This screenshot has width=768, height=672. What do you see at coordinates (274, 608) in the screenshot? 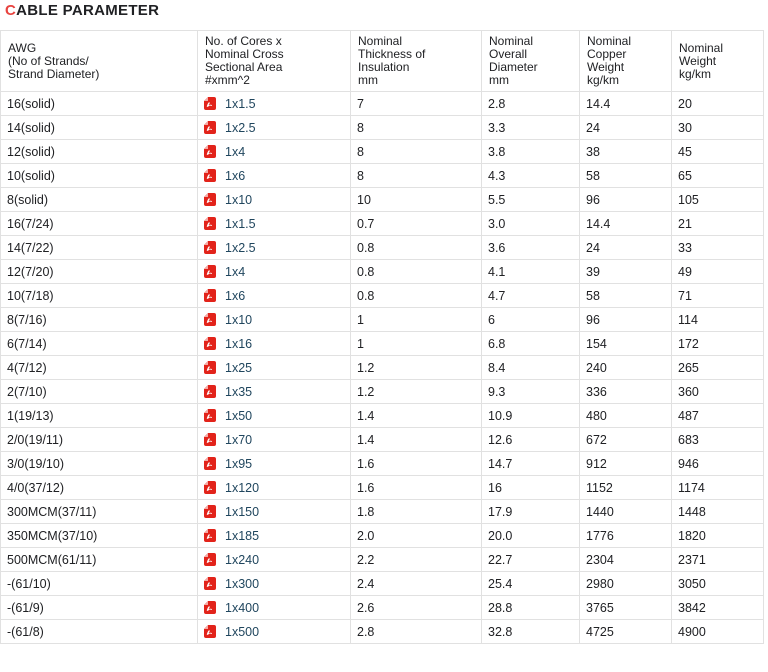
I see `pdf-datasheet-link: 1x400` at bounding box center [274, 608].